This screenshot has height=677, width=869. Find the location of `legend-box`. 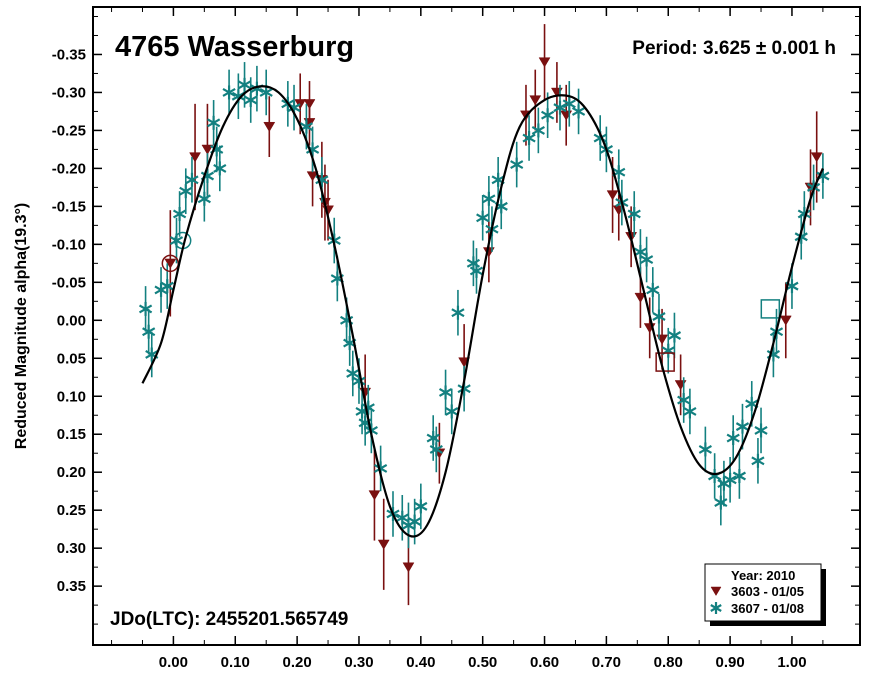

legend-box is located at coordinates (763, 592).